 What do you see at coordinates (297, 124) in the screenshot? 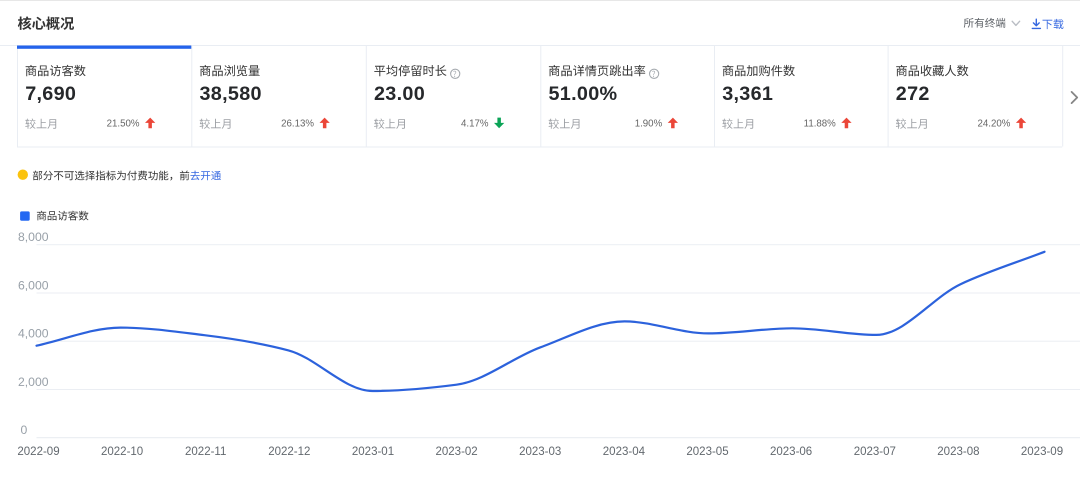
I see `svg-text: 26.13%` at bounding box center [297, 124].